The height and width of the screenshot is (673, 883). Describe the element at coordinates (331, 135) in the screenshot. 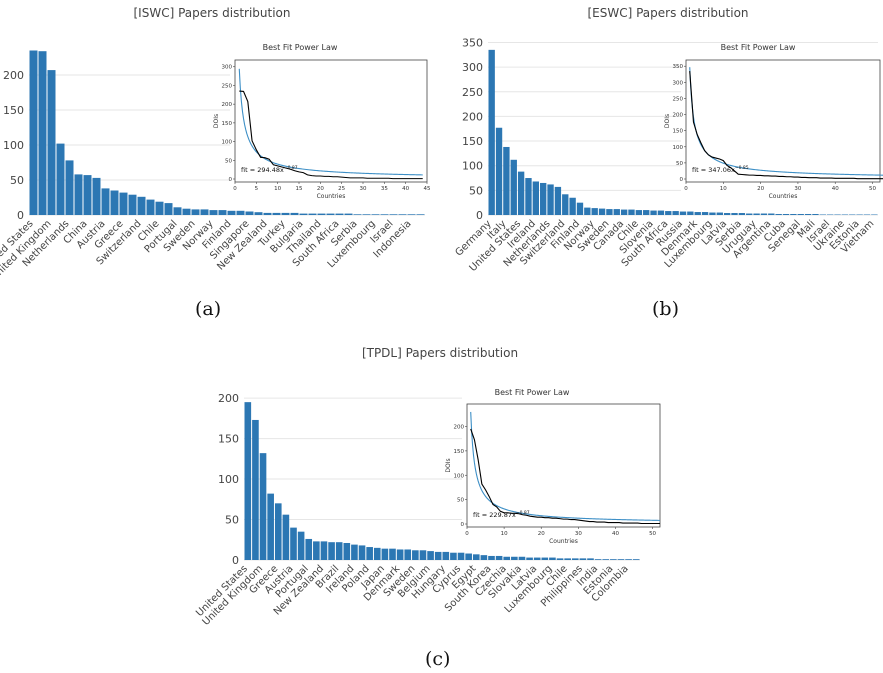

I see `data-line` at that location.